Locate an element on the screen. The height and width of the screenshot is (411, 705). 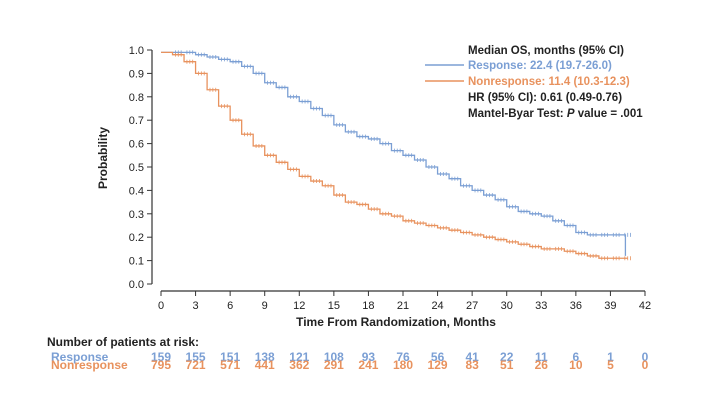
test-p: P is located at coordinates (571, 114).